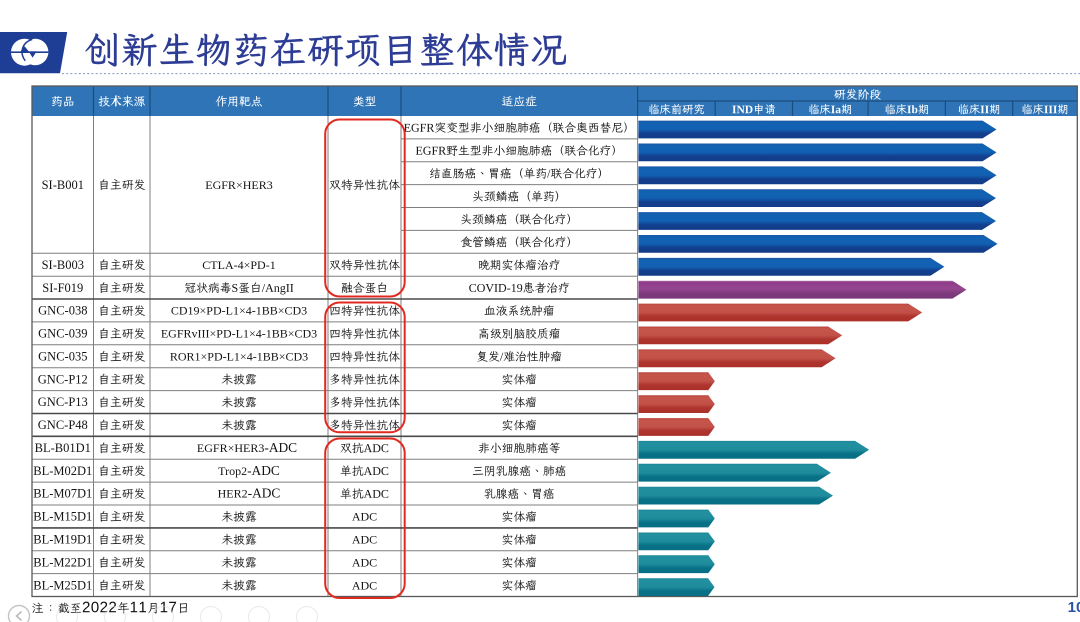 The height and width of the screenshot is (622, 1080). I want to click on svg-text: GNC-039, so click(62, 334).